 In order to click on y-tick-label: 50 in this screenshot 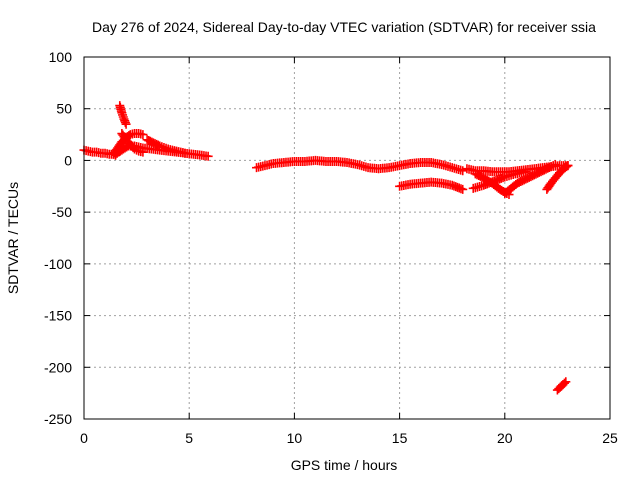, I will do `click(64, 109)`.